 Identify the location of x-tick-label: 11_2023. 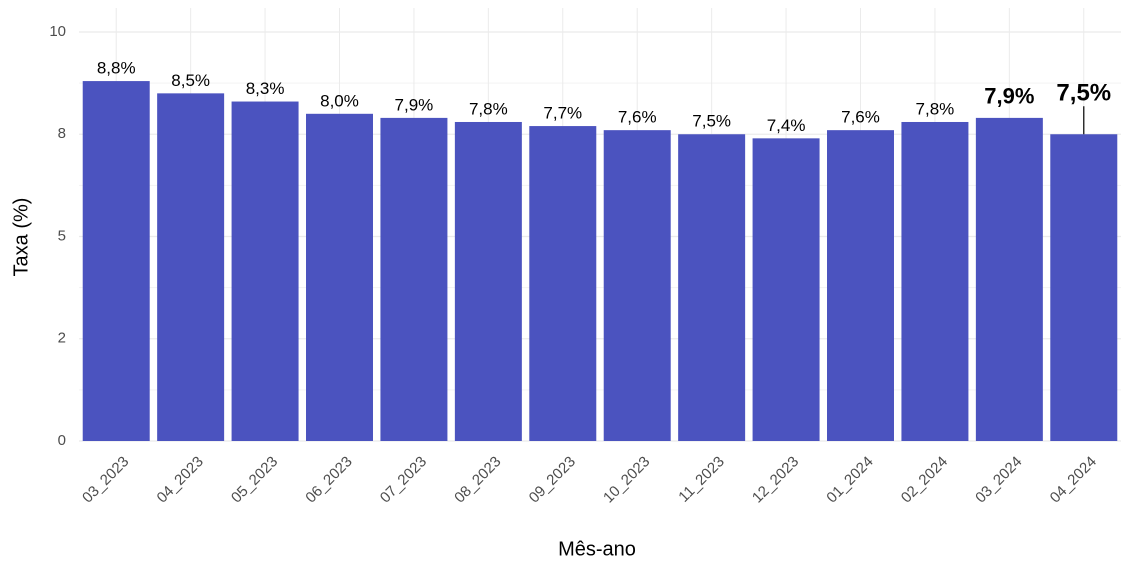
(701, 479).